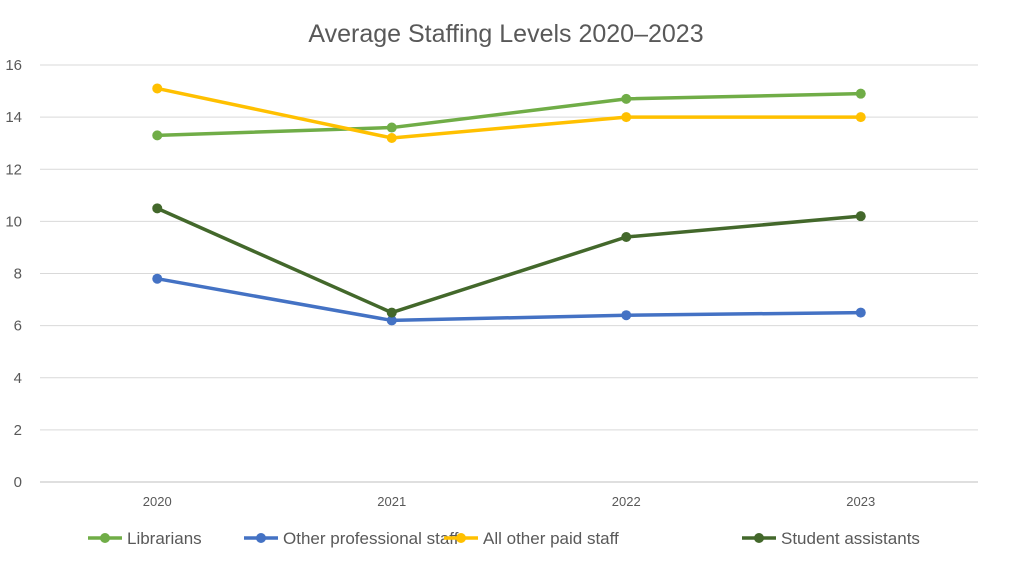 This screenshot has width=1012, height=573. I want to click on x-tick-label: 2022, so click(626, 501).